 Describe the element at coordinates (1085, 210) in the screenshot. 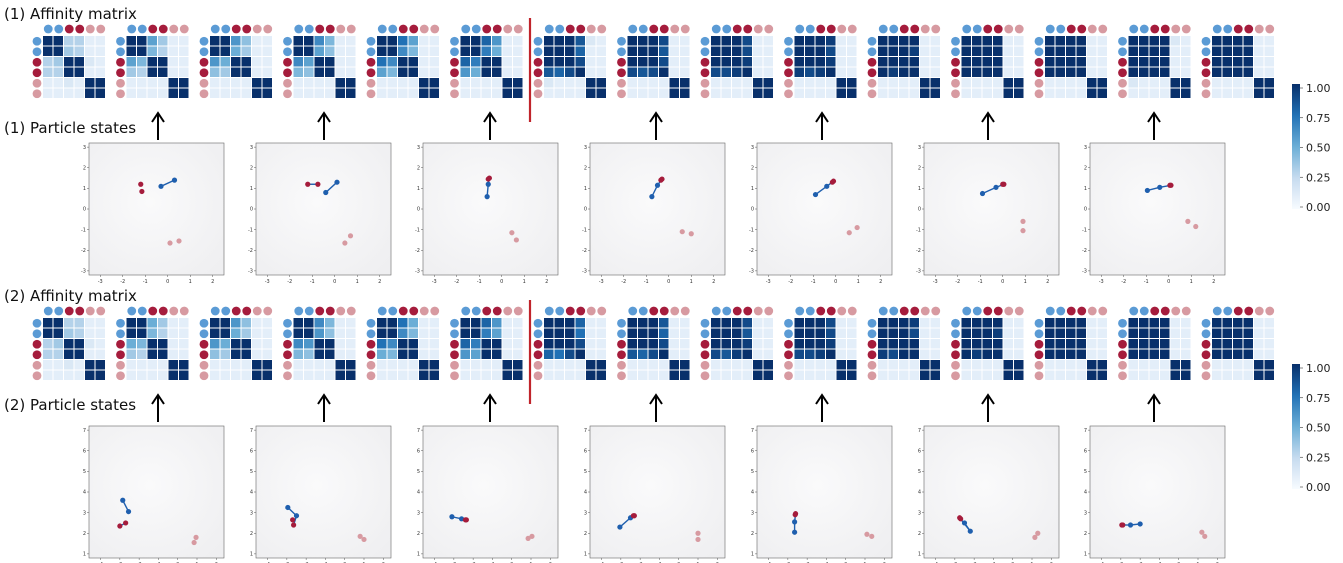

I see `y-tick-label: 0` at that location.